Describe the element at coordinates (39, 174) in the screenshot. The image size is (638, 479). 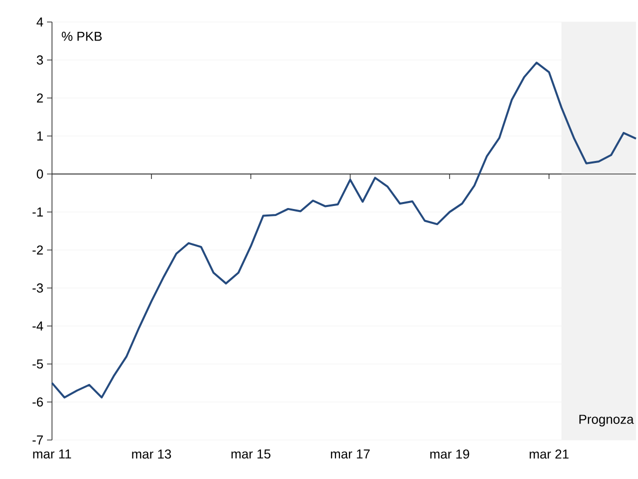
I see `y-tick-label: 0` at that location.